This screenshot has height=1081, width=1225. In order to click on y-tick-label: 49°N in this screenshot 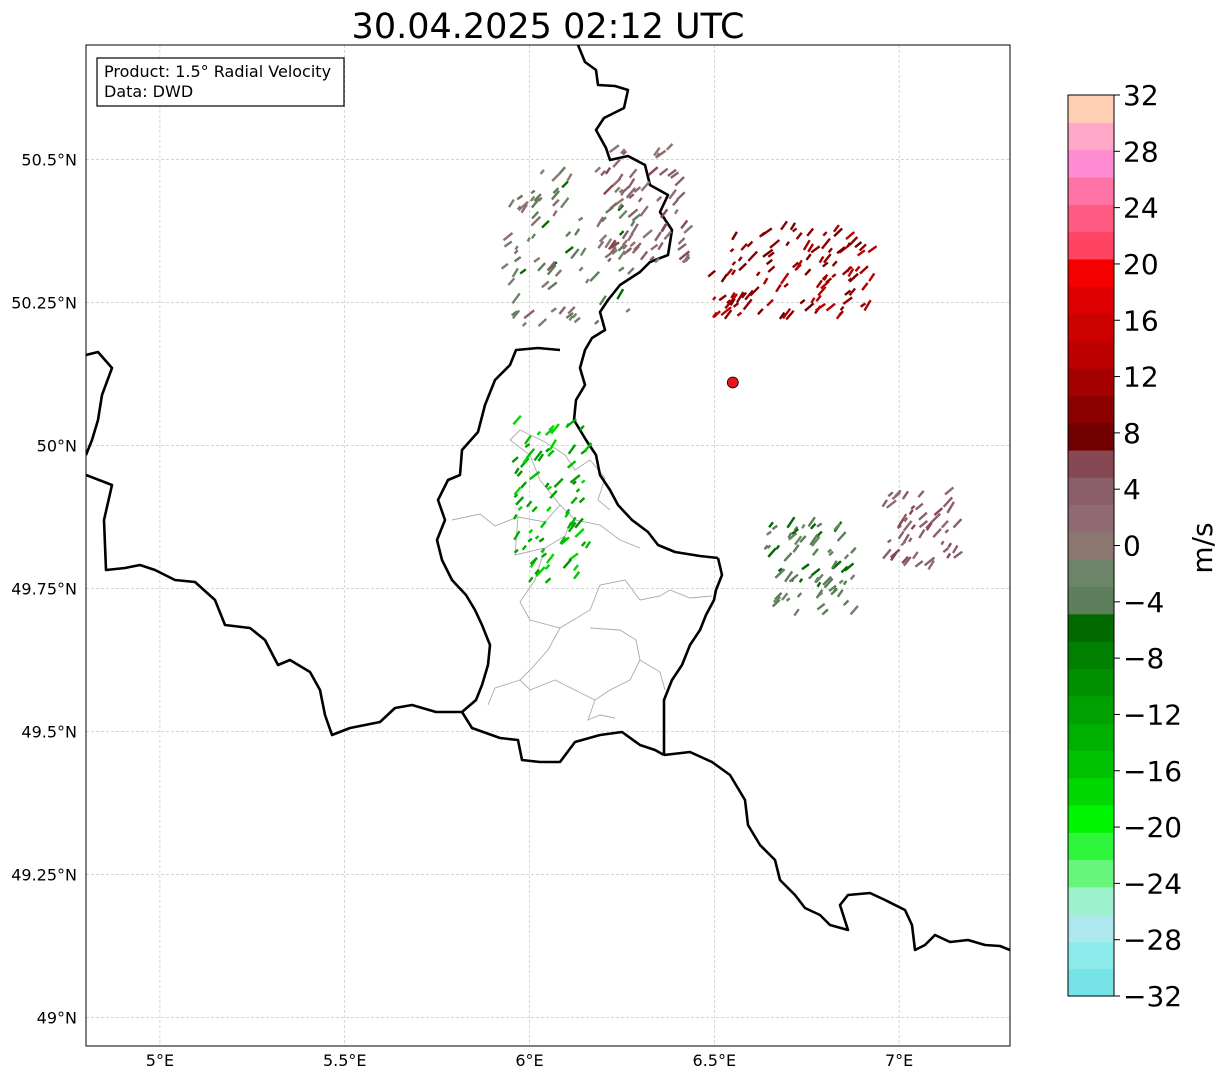, I will do `click(57, 1017)`.